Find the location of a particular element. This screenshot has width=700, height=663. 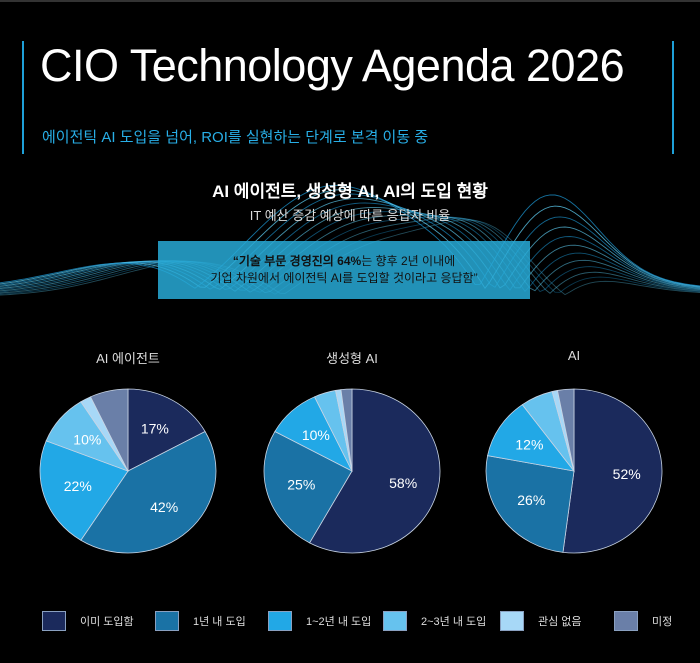

legend-item: 관심 없음 is located at coordinates (541, 621).